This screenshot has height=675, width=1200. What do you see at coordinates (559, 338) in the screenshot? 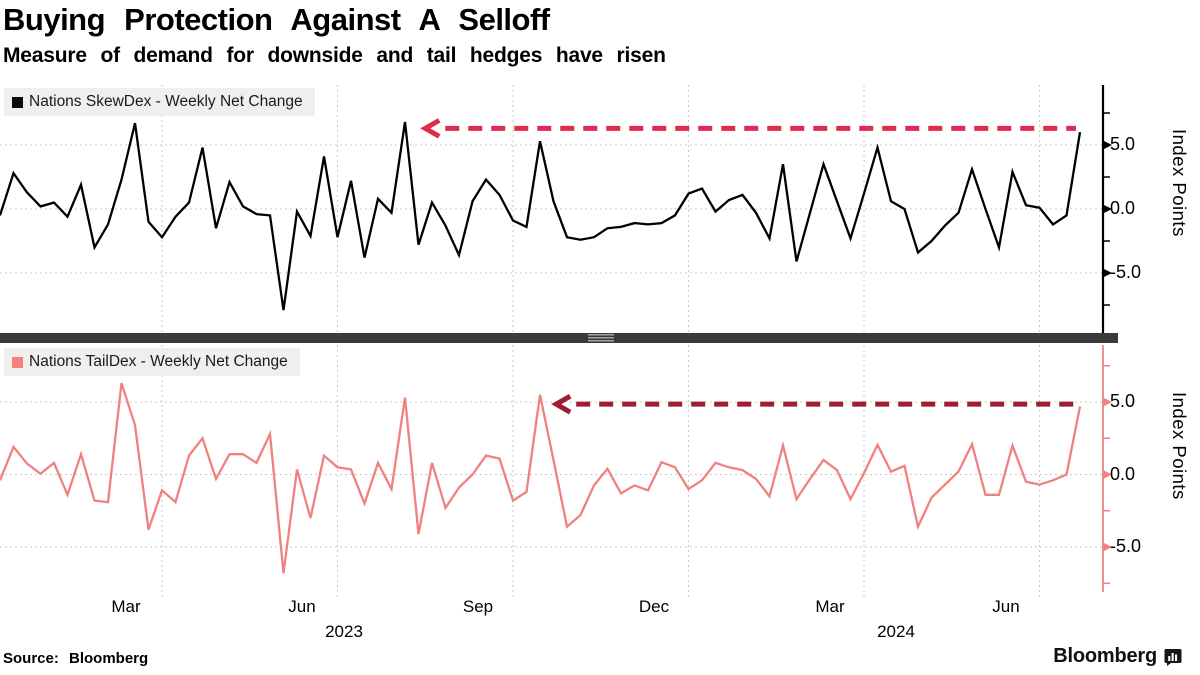
I see `pane-divider` at bounding box center [559, 338].